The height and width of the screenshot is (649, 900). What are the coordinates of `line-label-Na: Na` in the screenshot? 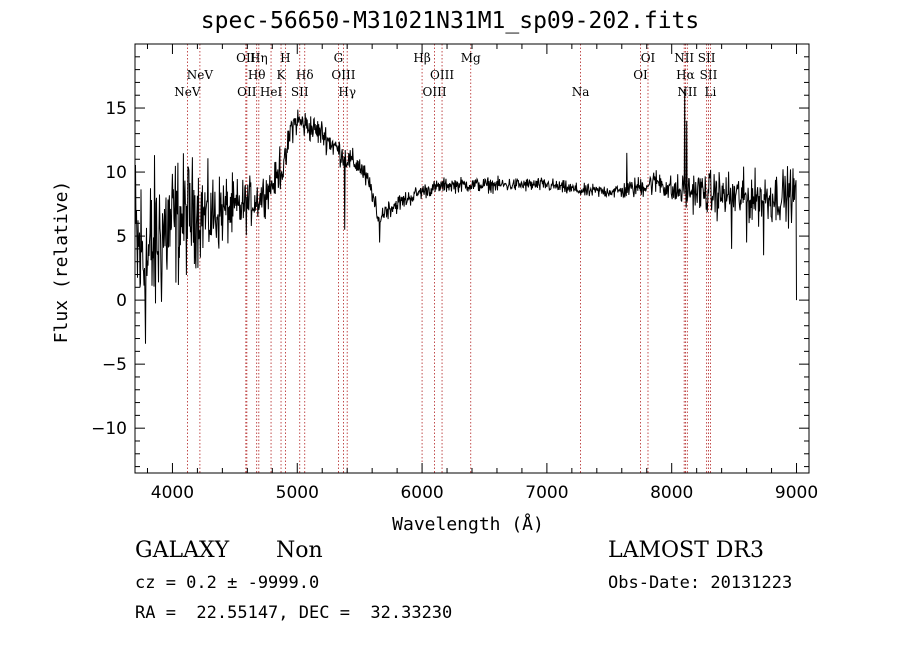 It's located at (581, 92).